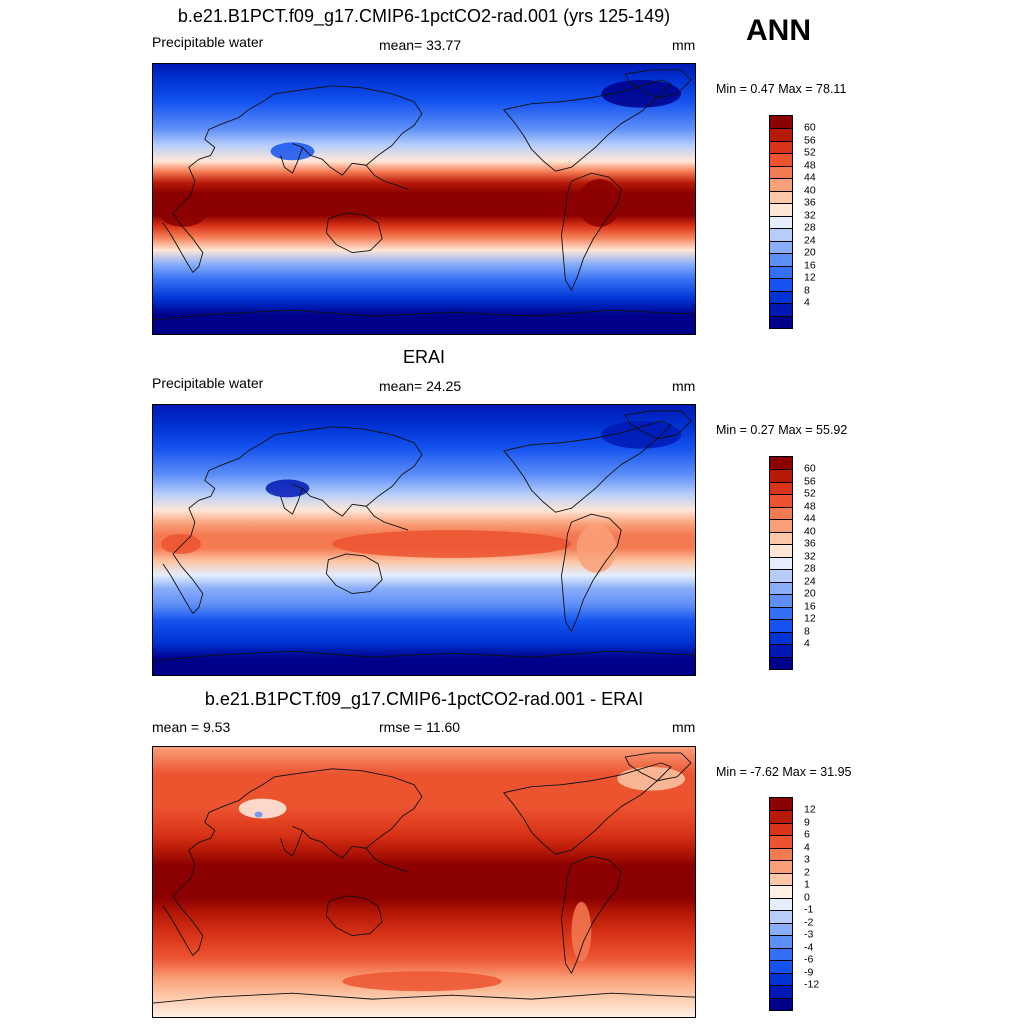 The width and height of the screenshot is (1024, 1024). I want to click on panel-1-min-max: Min = 0.47 Max = 78.11, so click(781, 89).